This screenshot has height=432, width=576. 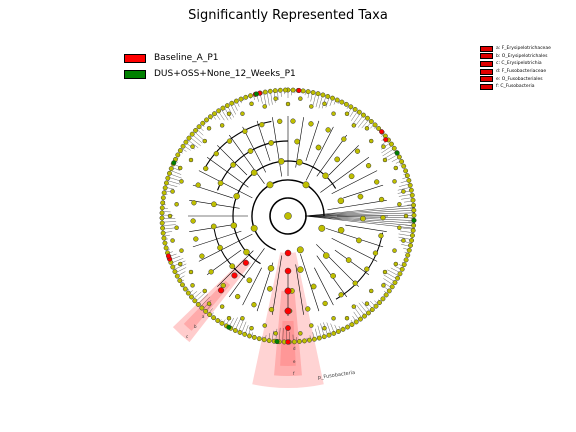 I want to click on clade-label-fusobacteria: p_Fusobacteria, so click(x=336, y=375).